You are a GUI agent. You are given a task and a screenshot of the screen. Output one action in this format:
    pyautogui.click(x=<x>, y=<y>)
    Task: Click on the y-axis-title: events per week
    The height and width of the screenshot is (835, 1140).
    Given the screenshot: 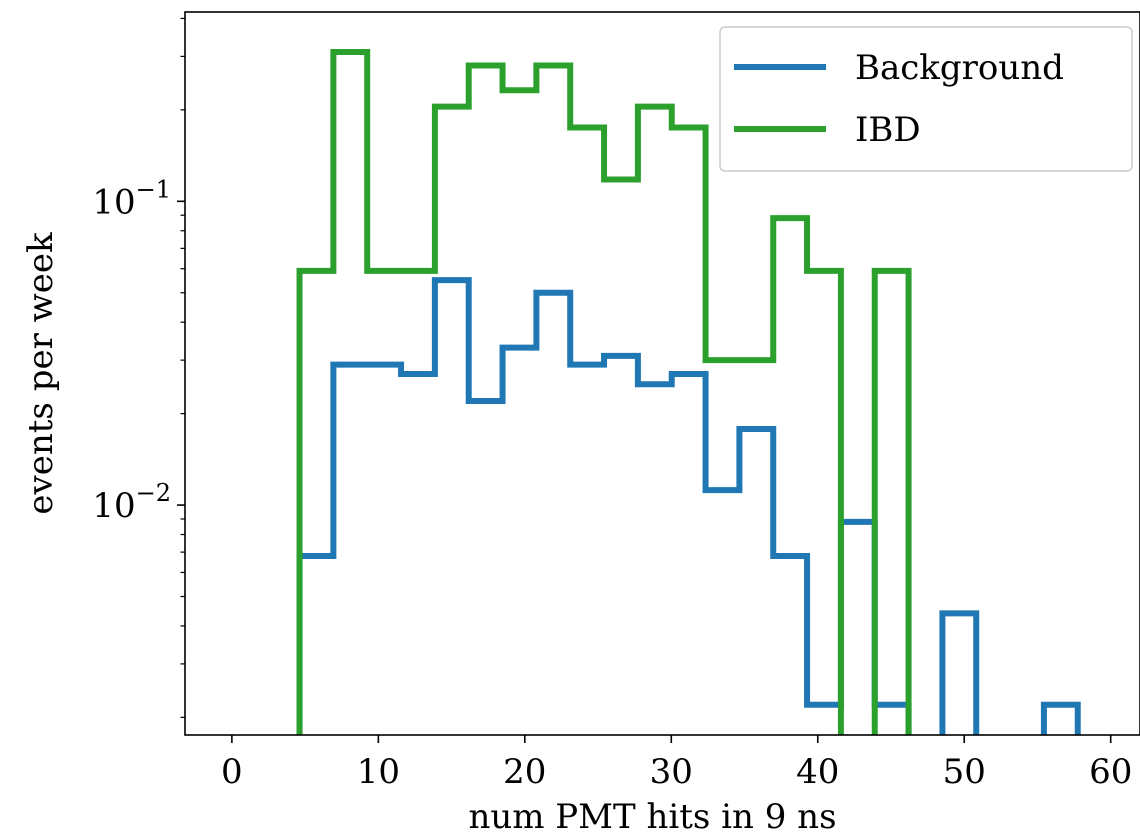 What is the action you would take?
    pyautogui.click(x=41, y=373)
    